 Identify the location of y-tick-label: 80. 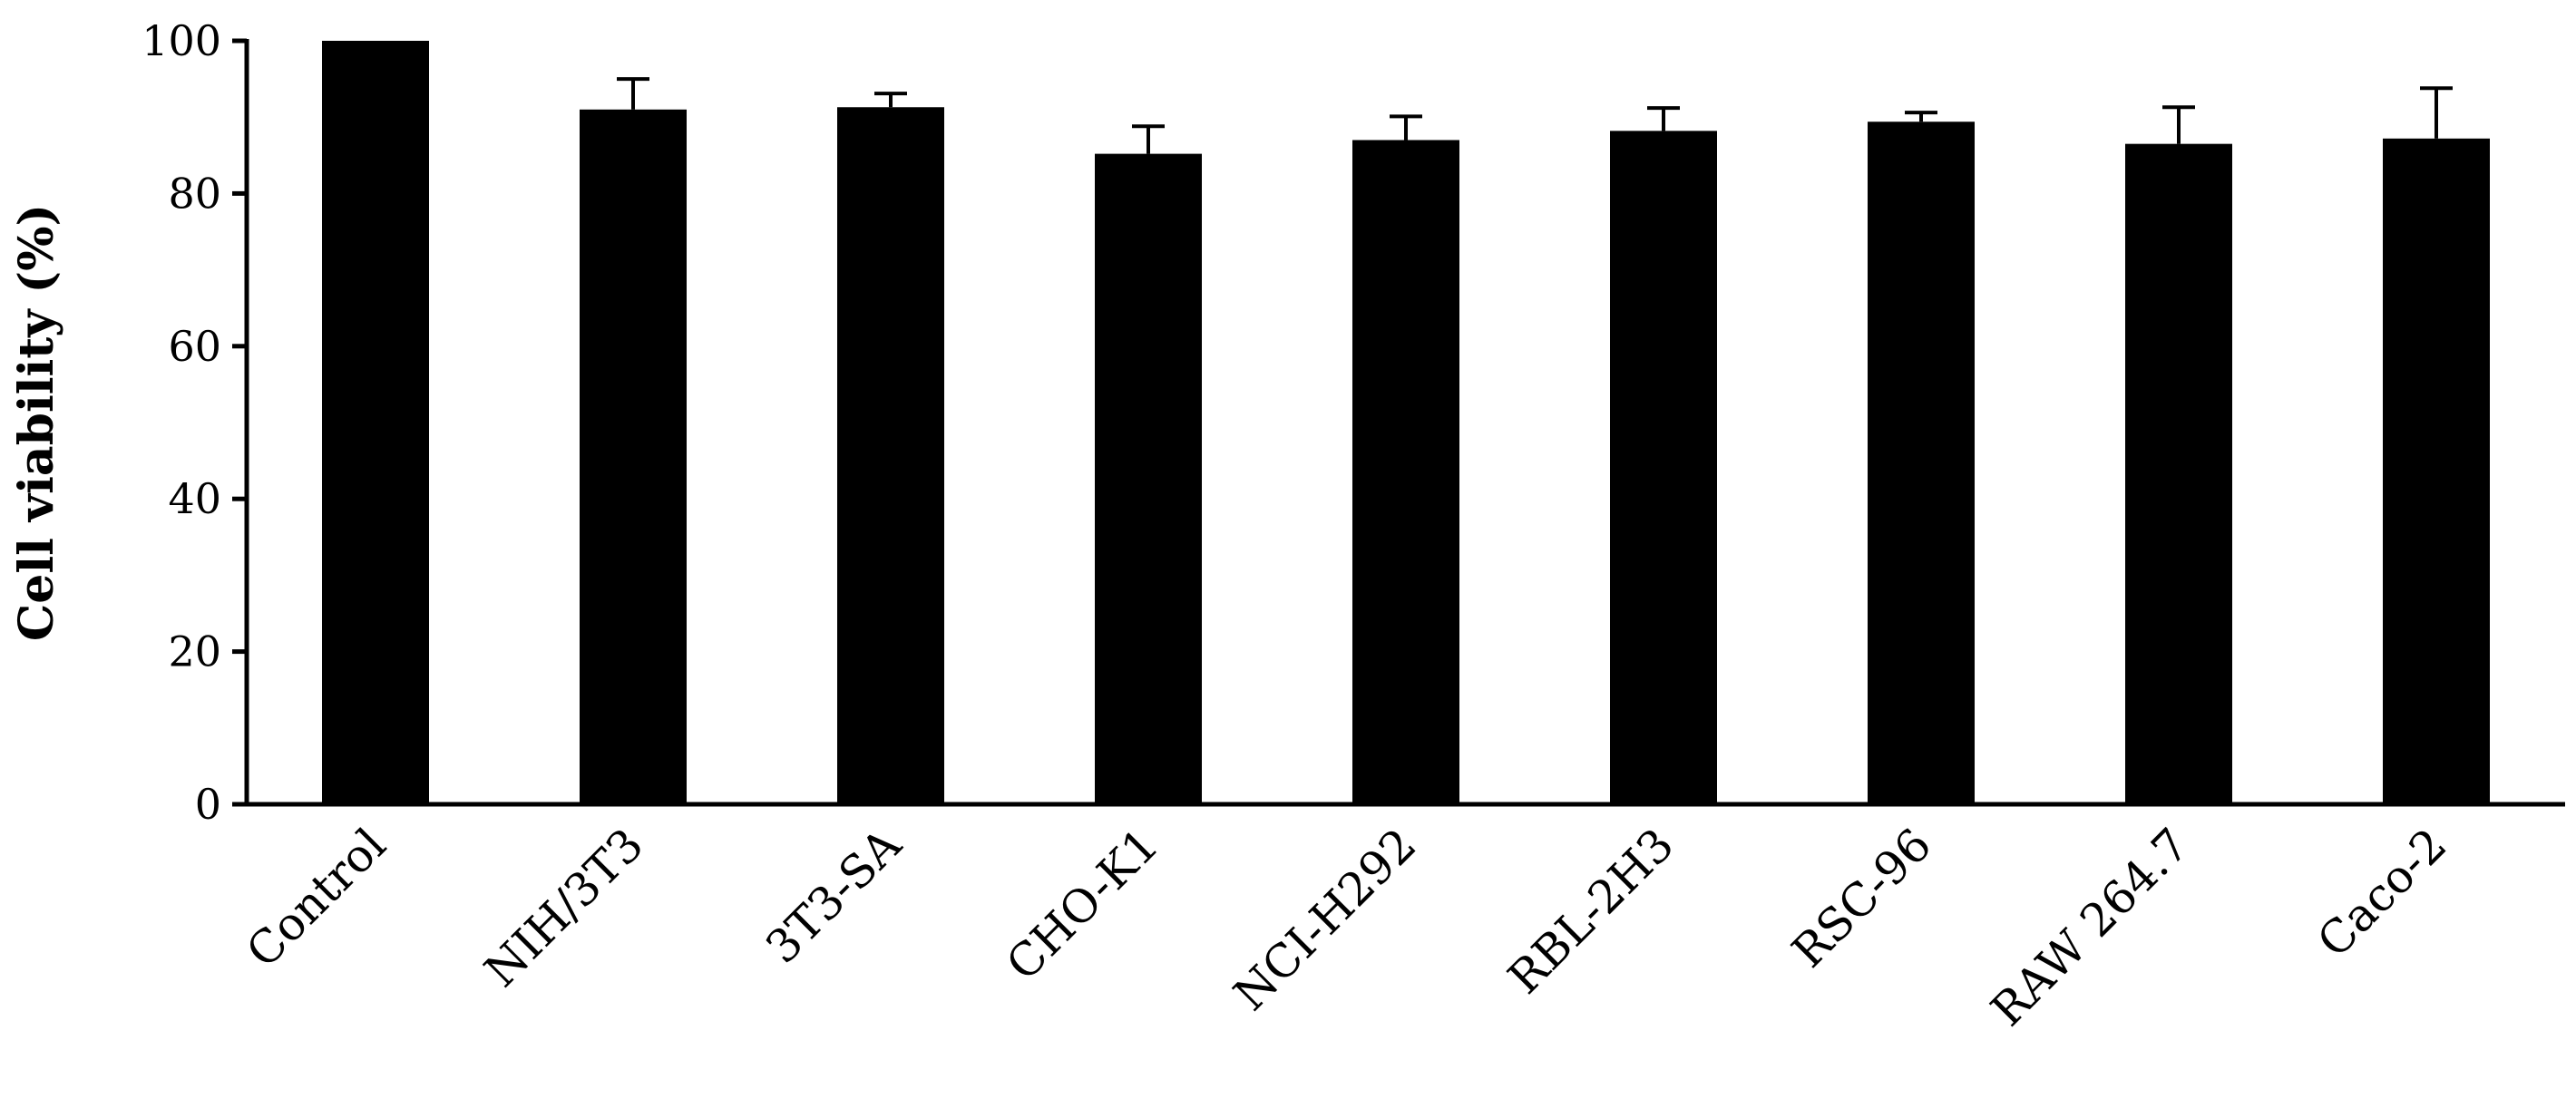
(194, 193).